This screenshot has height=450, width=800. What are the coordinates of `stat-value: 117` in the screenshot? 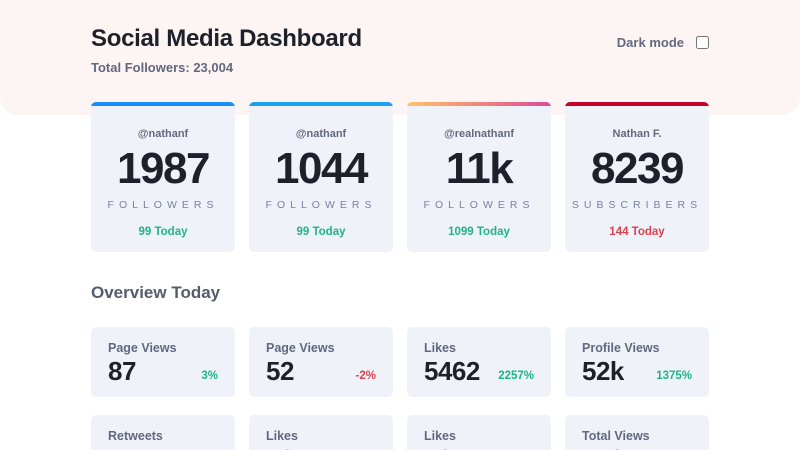 It's located at (128, 448).